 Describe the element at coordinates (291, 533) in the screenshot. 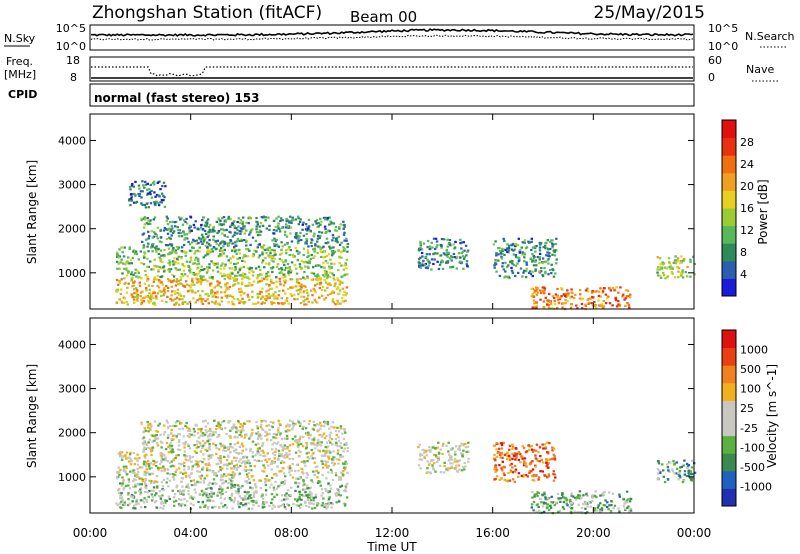

I see `xtick-label: 08:00` at that location.